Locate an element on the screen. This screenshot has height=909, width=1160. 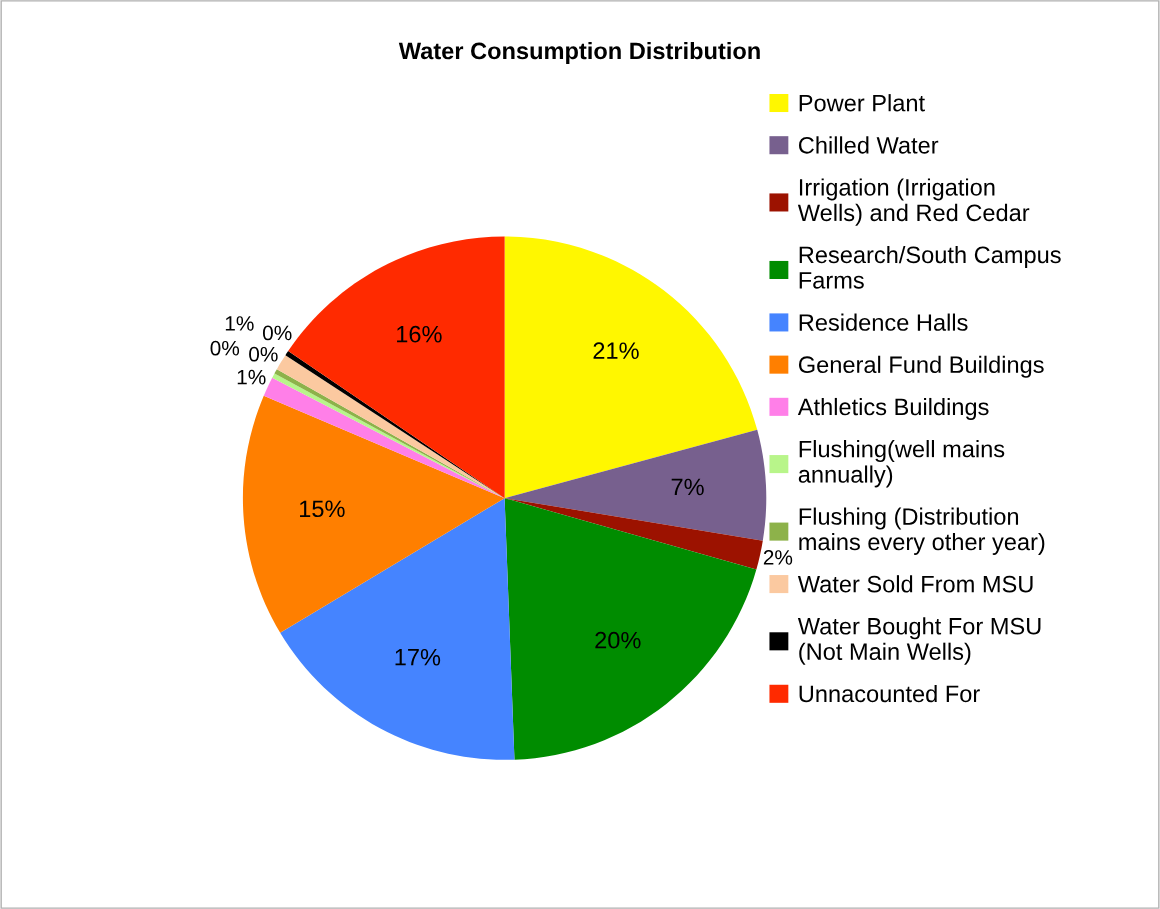
chart-title: Water Consumption Distribution is located at coordinates (579, 52).